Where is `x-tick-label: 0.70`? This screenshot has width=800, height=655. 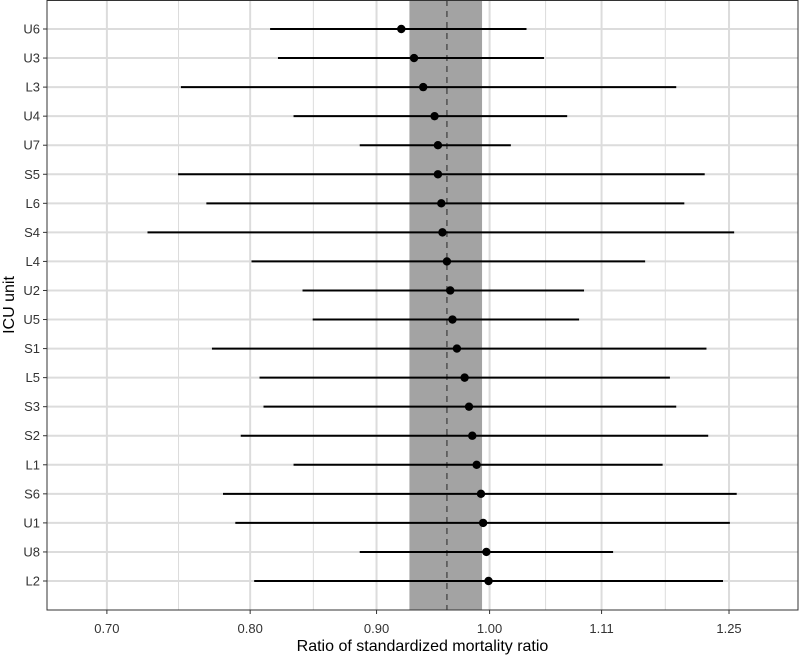 x-tick-label: 0.70 is located at coordinates (106, 628).